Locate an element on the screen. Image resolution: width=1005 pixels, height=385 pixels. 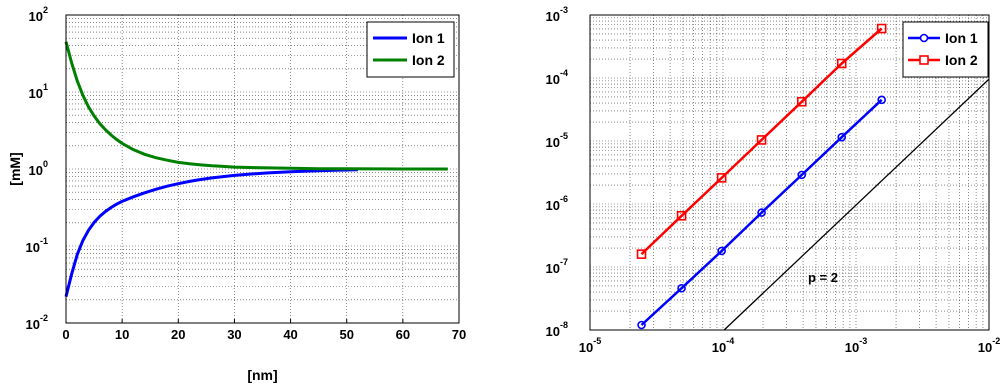
right-x-tick-label: 10⁻⁴ is located at coordinates (723, 345).